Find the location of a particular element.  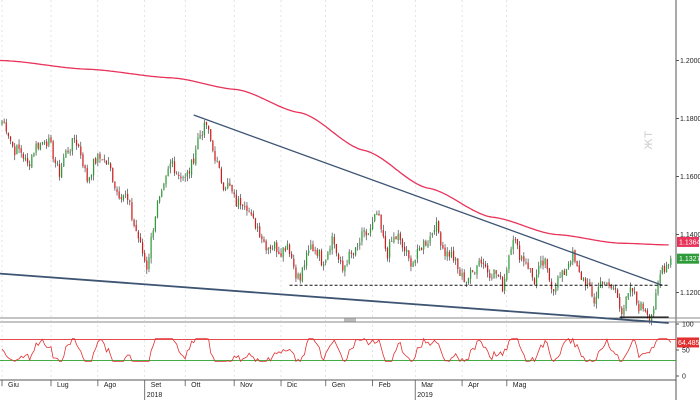

price-tick-label: 1.2000 is located at coordinates (690, 61).